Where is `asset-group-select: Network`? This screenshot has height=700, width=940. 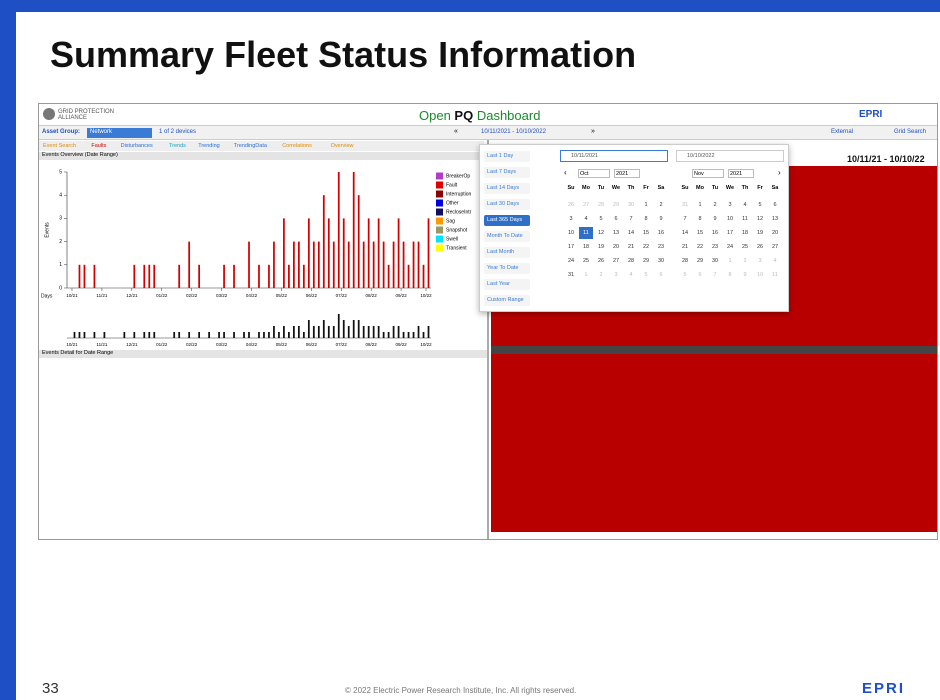 asset-group-select: Network is located at coordinates (119, 133).